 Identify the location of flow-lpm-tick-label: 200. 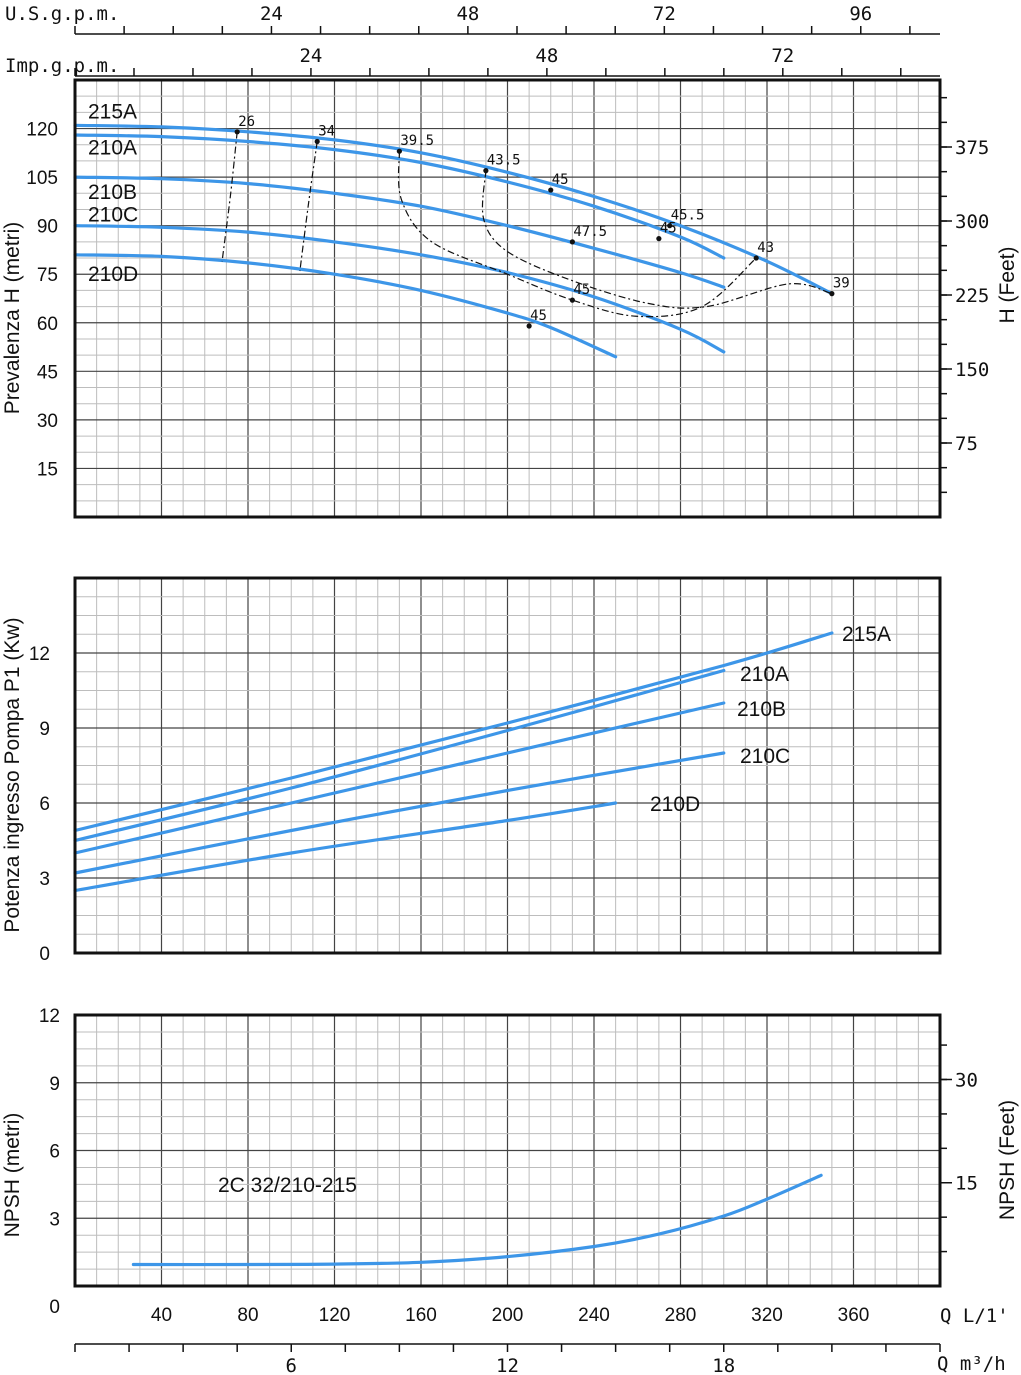
(508, 1315).